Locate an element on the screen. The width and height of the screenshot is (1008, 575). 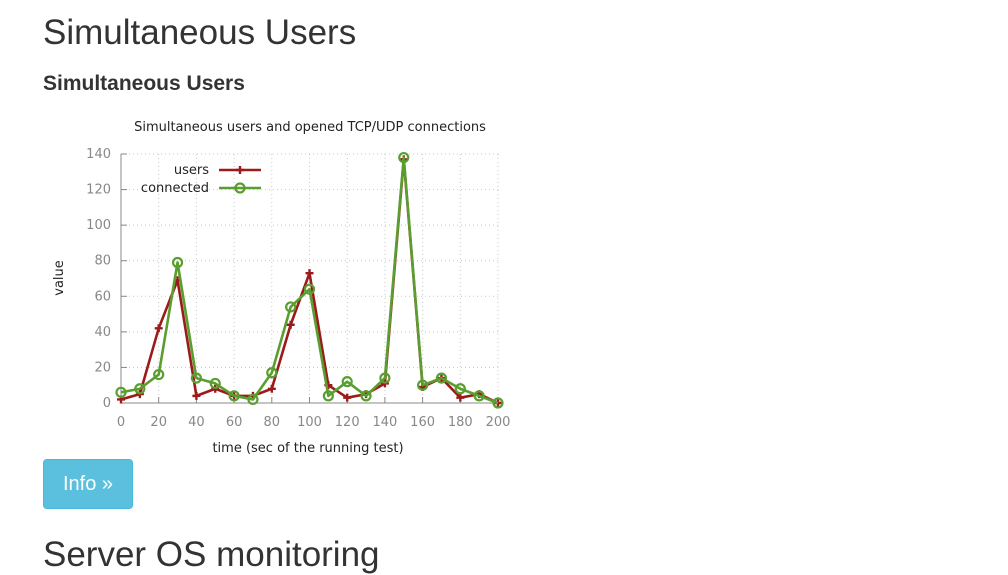
next-section-title: Server OS monitoring is located at coordinates (211, 554).